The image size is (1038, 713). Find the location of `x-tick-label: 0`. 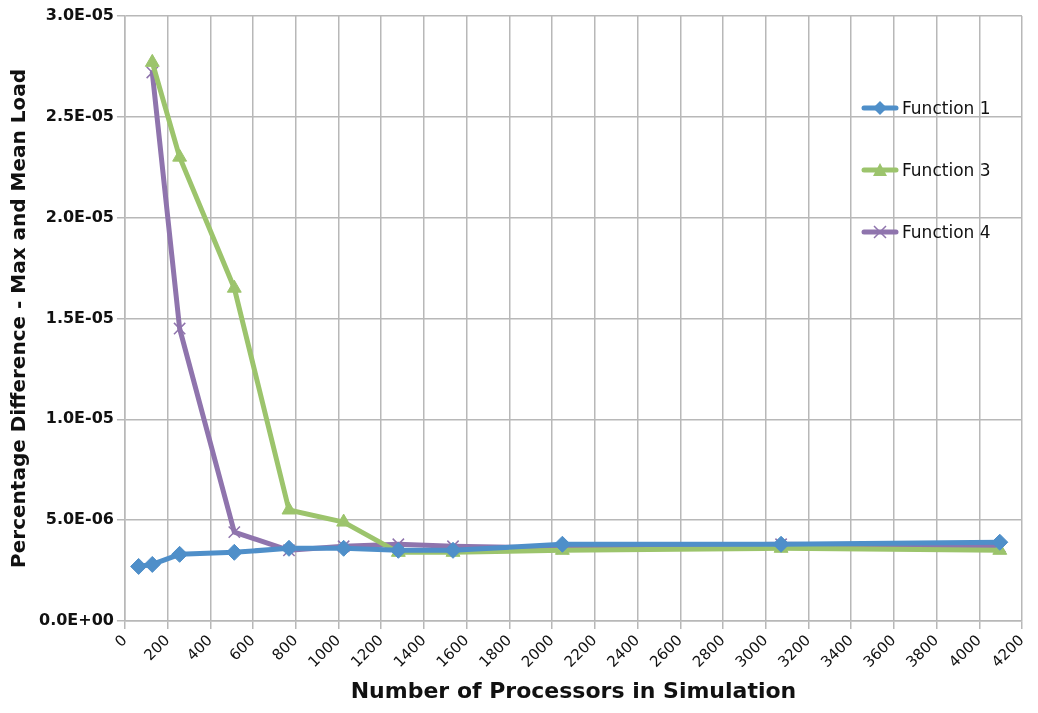

x-tick-label: 0 is located at coordinates (121, 641).